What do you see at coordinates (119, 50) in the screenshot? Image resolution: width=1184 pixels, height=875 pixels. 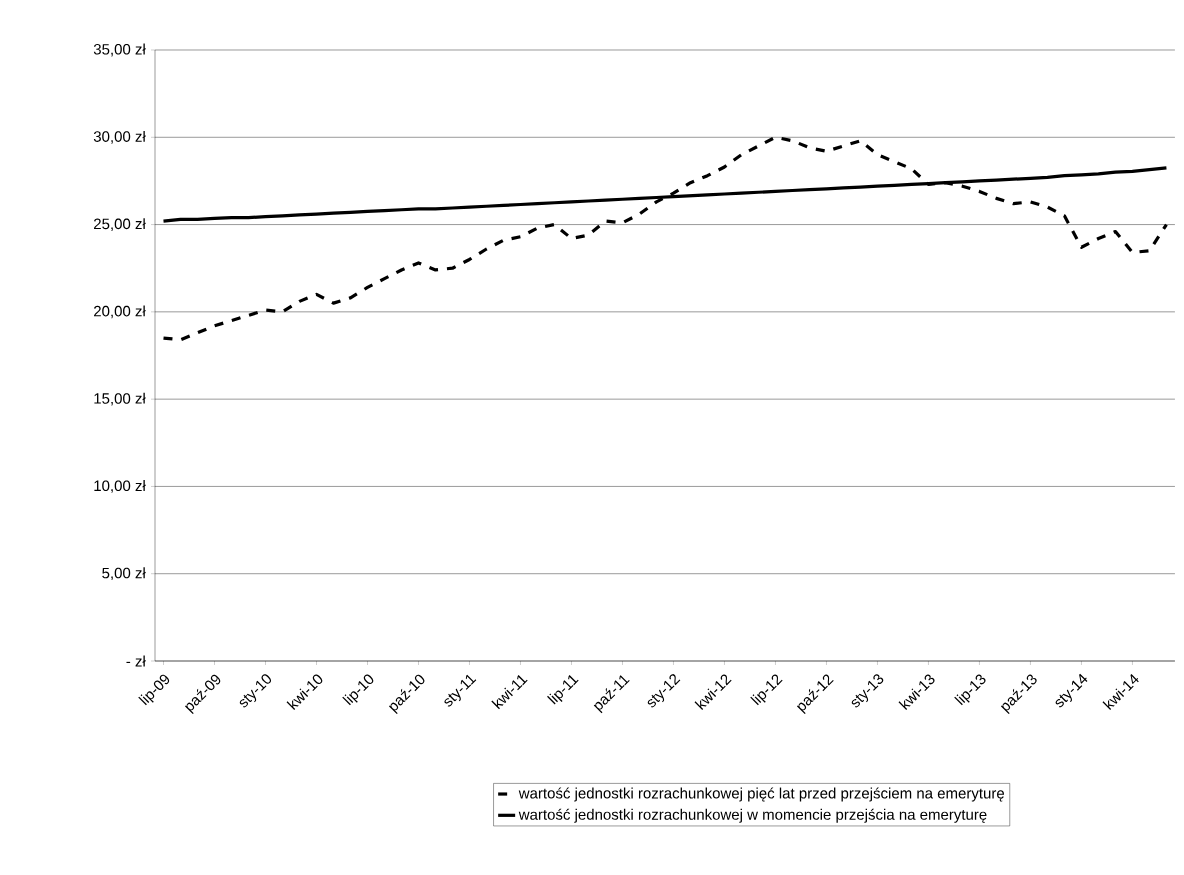 I see `y-tick-label: 35,00 zł` at bounding box center [119, 50].